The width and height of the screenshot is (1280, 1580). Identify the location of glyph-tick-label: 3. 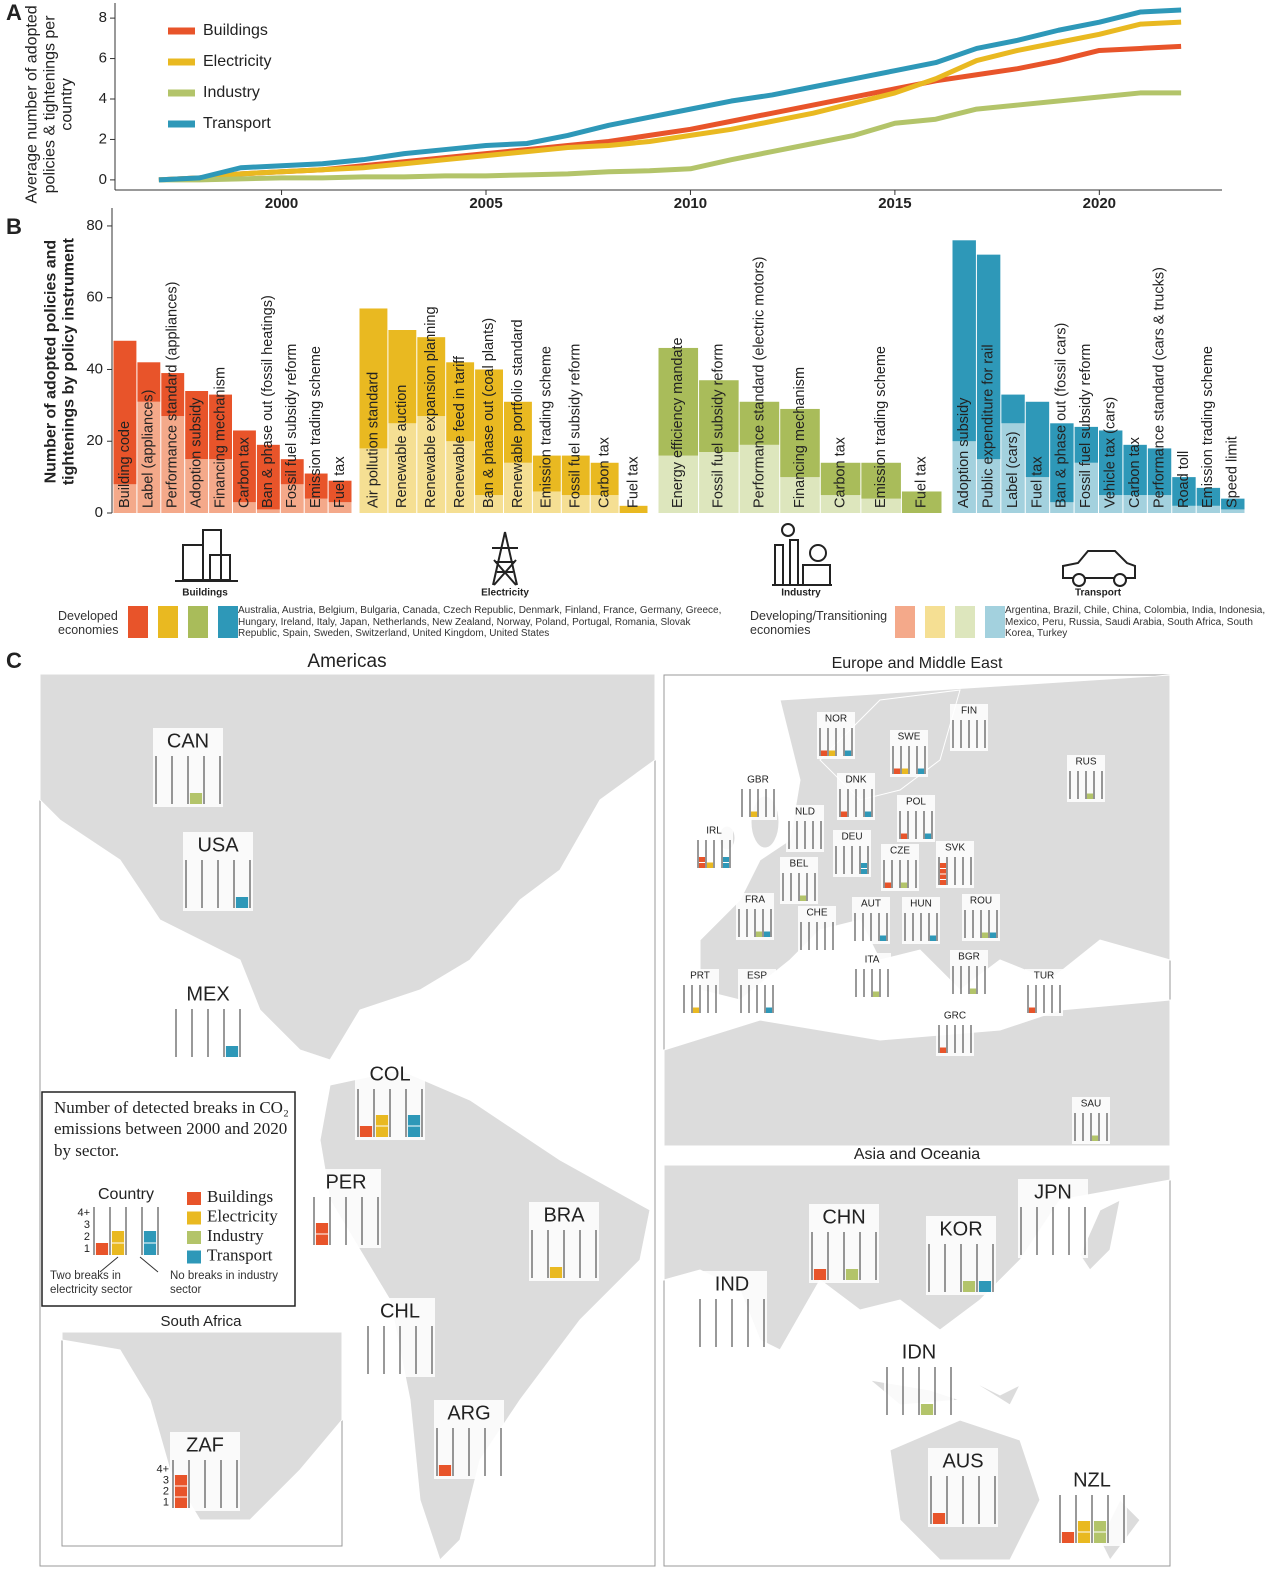
(87, 1225).